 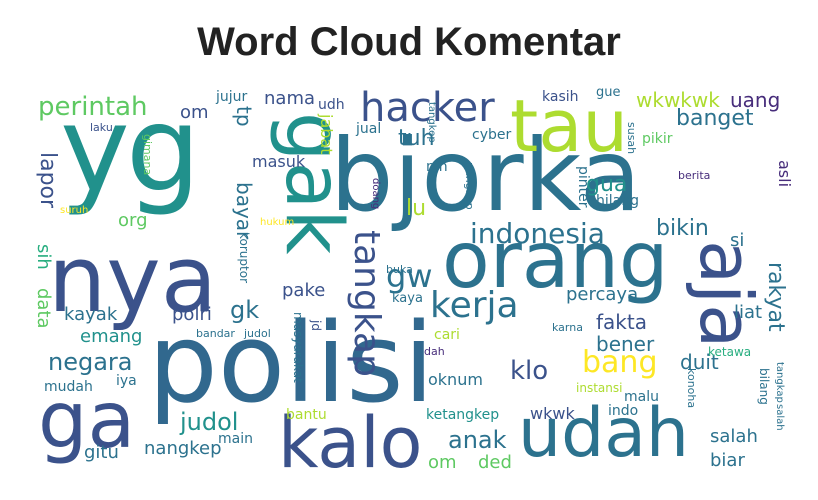 What do you see at coordinates (306, 415) in the screenshot?
I see `word-bantu: bantu` at bounding box center [306, 415].